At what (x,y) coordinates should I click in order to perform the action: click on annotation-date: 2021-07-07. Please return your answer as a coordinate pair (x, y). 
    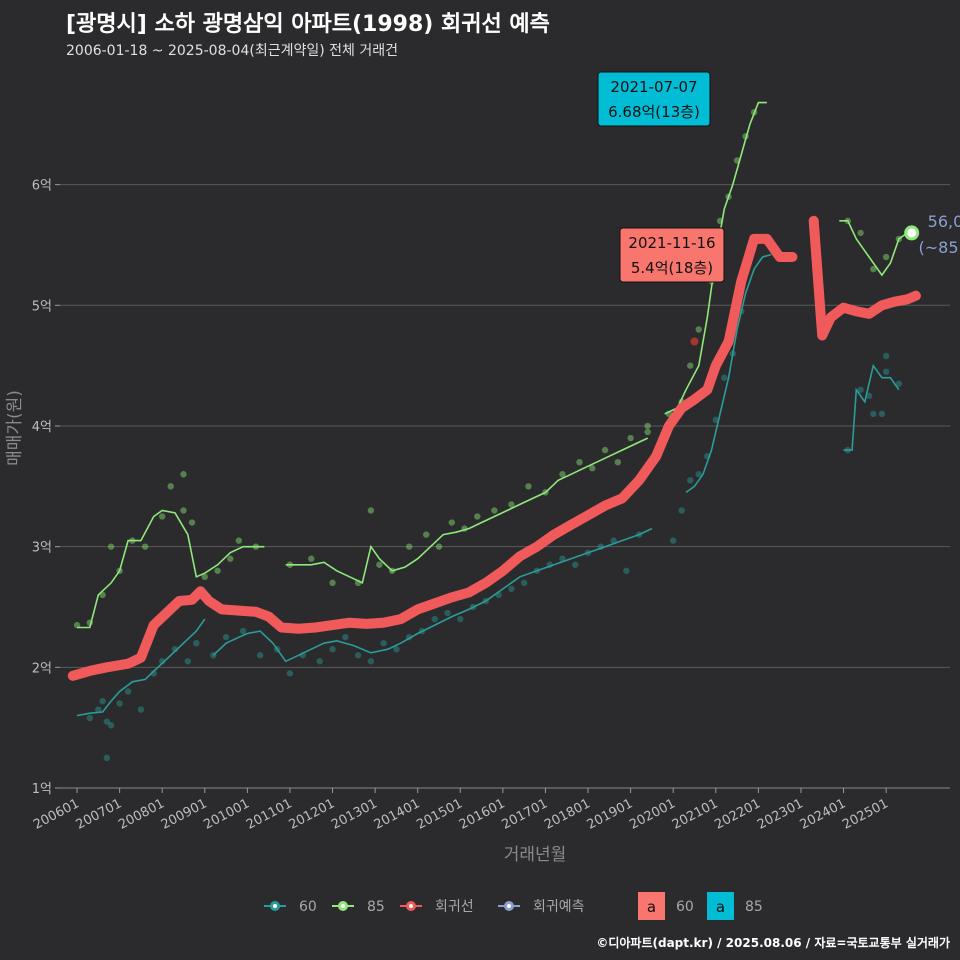
    Looking at the image, I should click on (653, 87).